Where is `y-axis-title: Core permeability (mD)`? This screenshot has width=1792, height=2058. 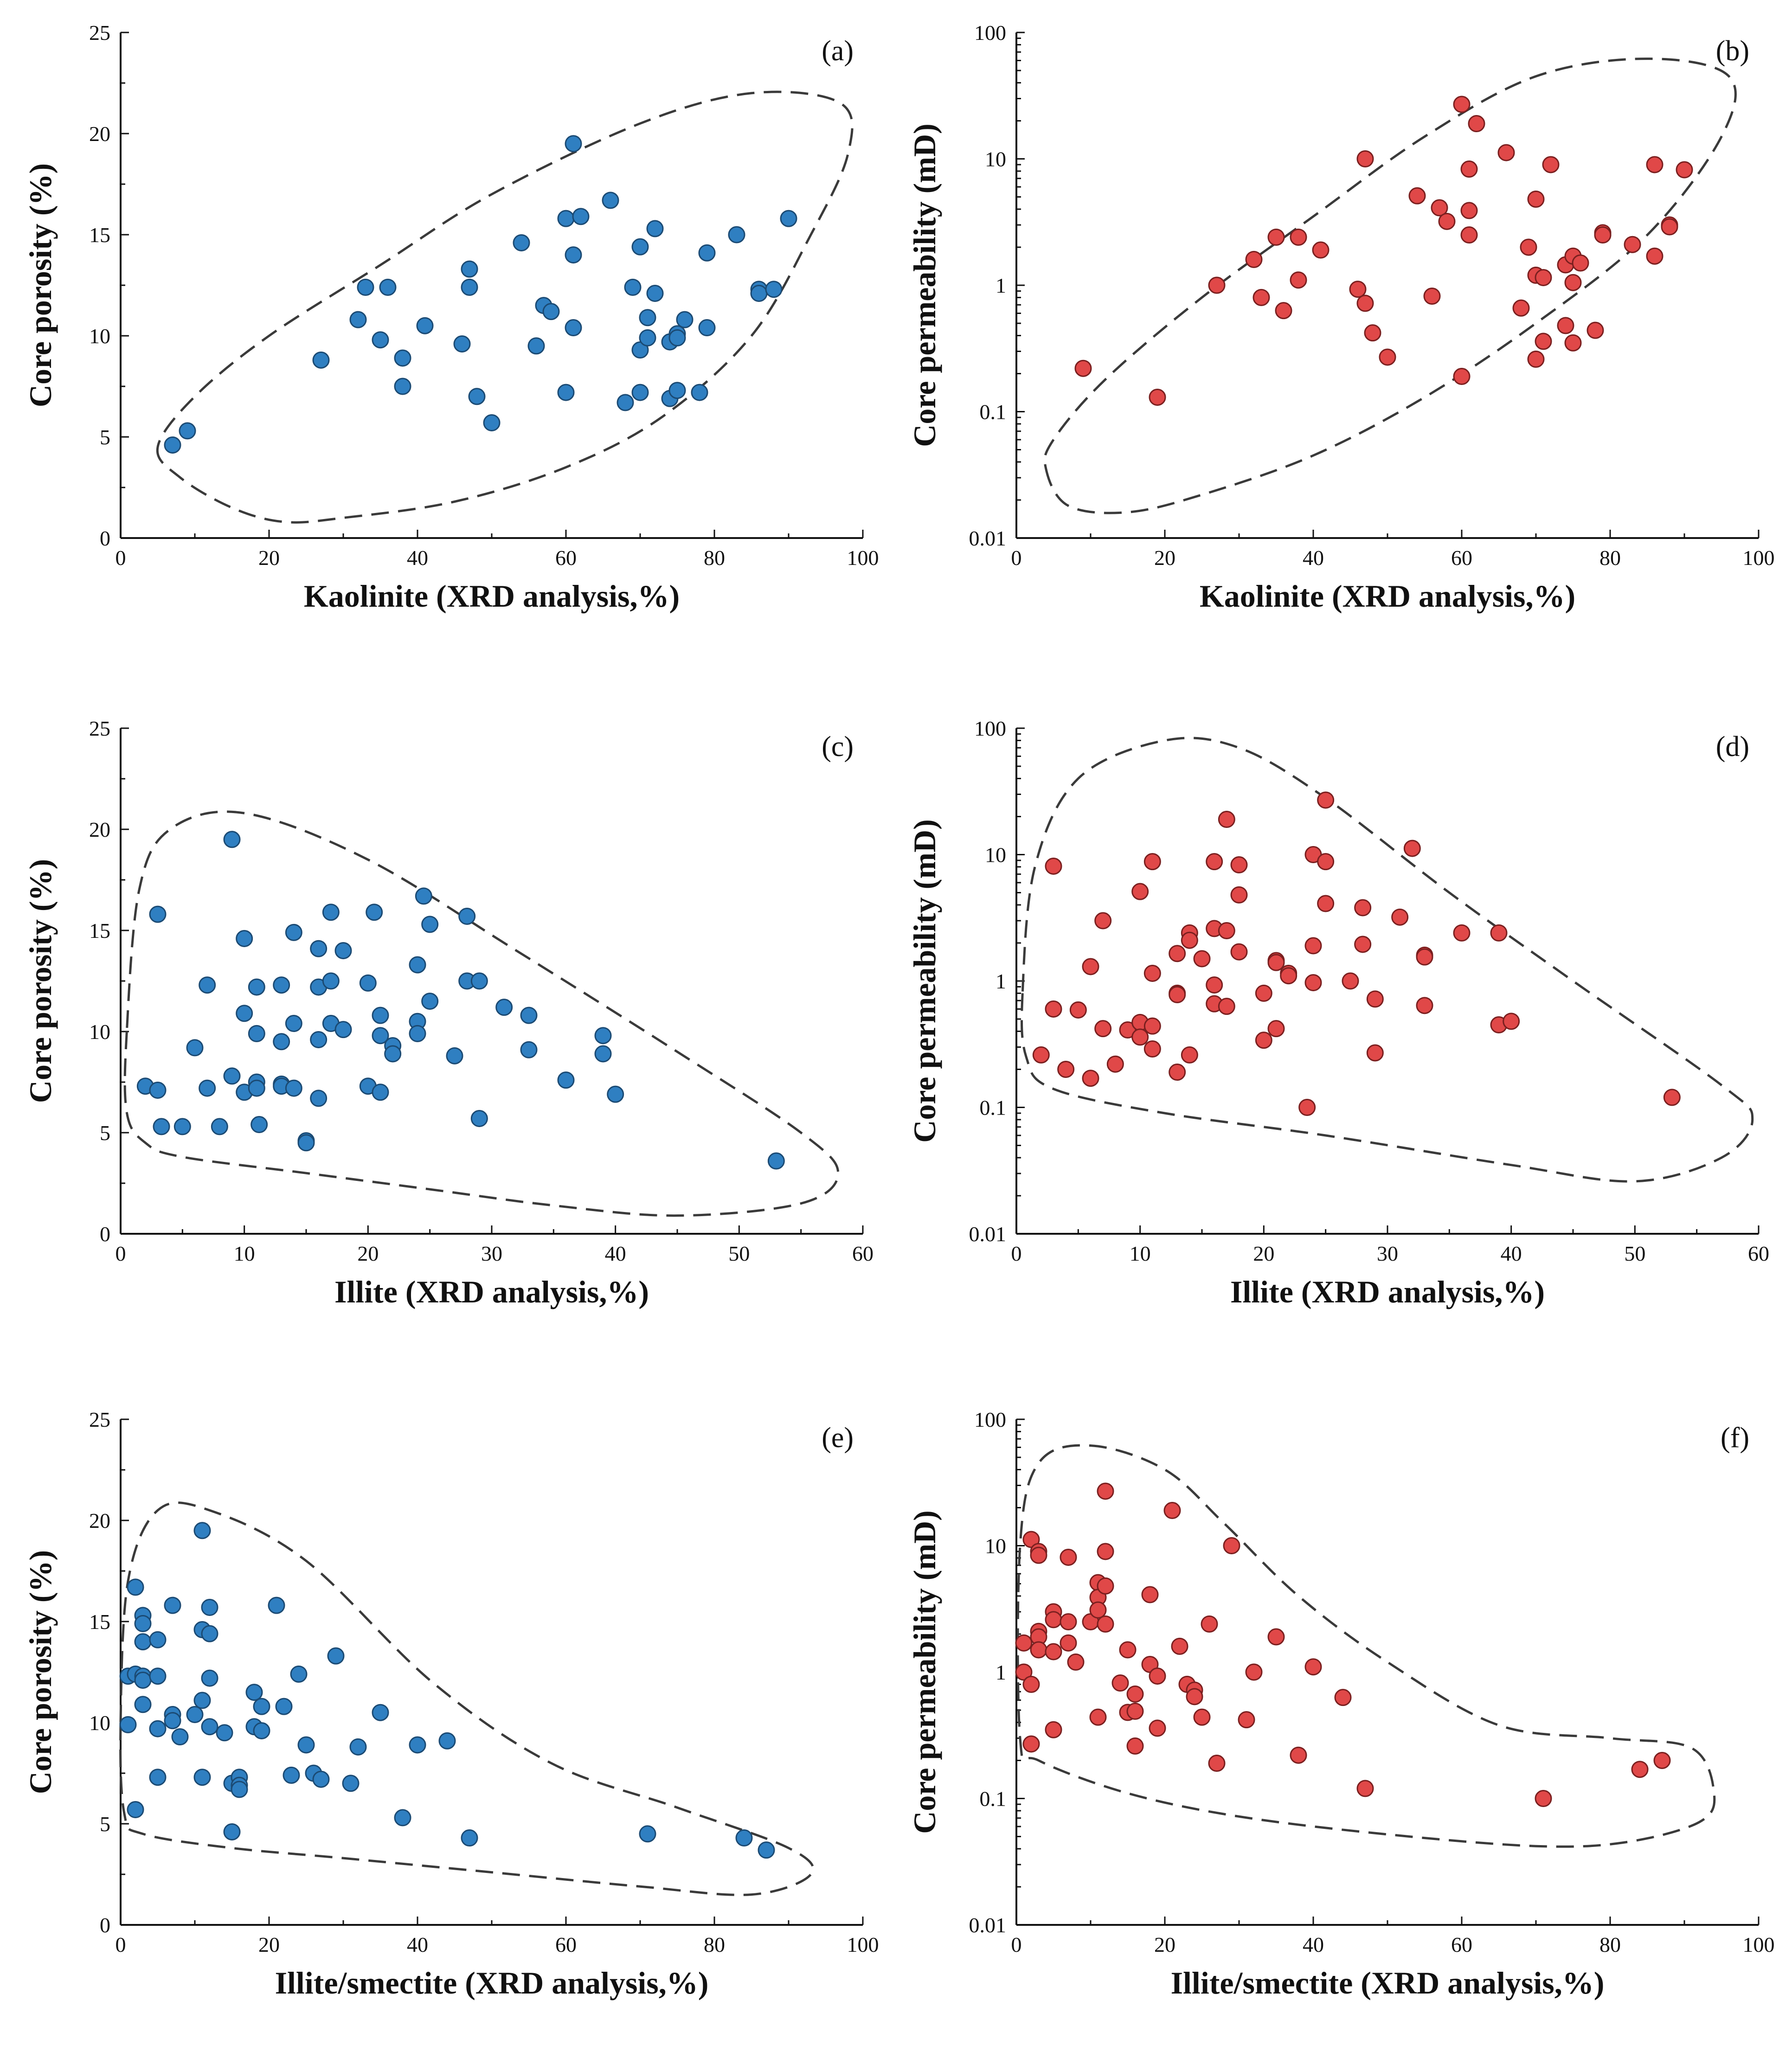 y-axis-title: Core permeability (mD) is located at coordinates (924, 1672).